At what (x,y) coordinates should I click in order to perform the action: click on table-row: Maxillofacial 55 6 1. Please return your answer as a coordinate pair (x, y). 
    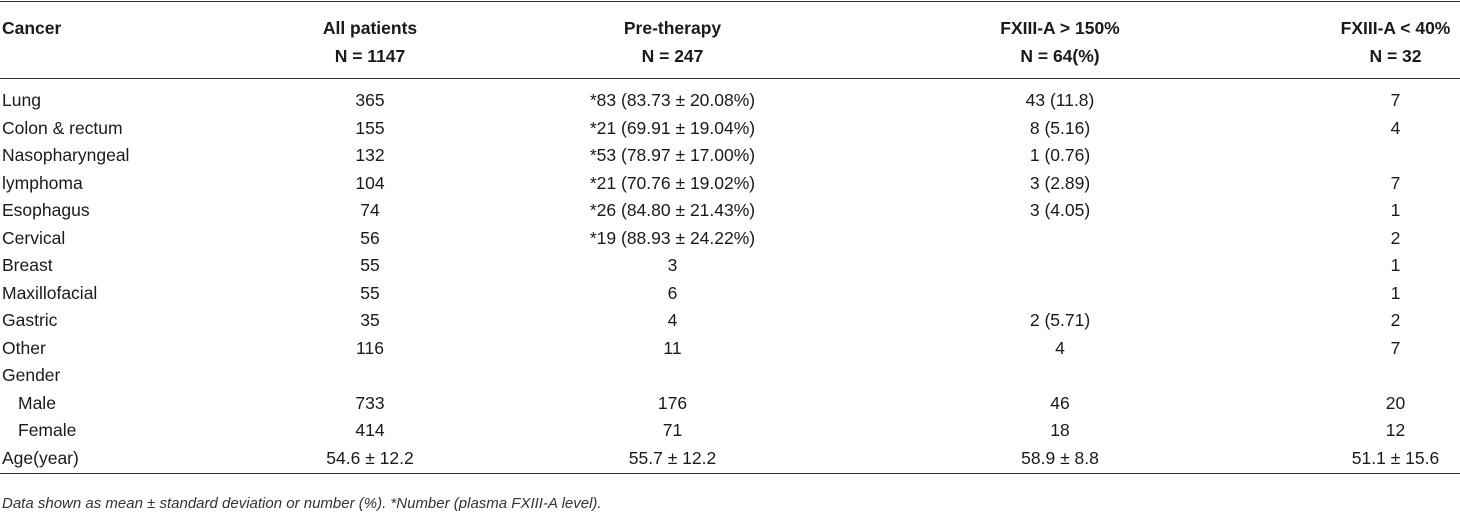
    Looking at the image, I should click on (730, 294).